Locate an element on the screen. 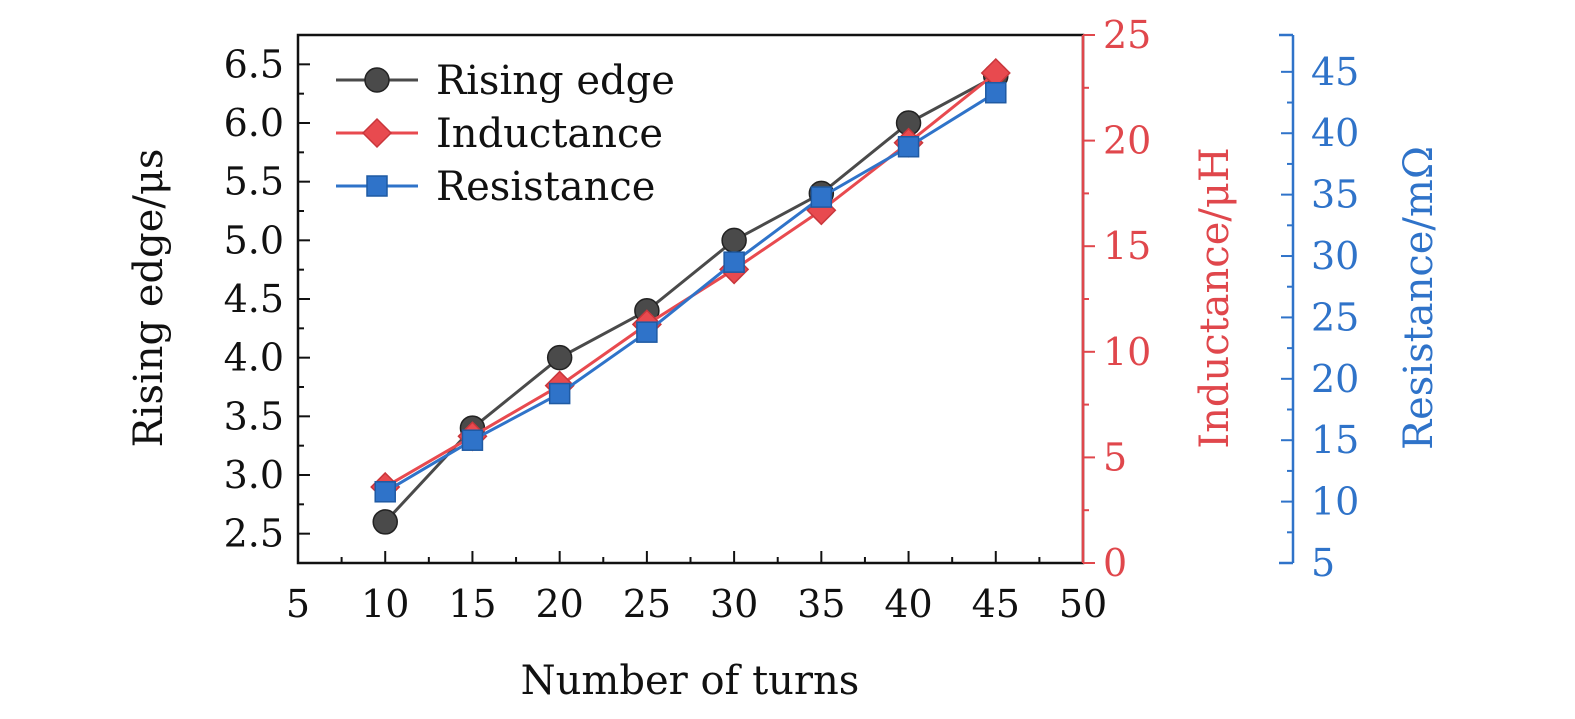 This screenshot has width=1575, height=719. y-left-tick-label: 3.0 is located at coordinates (254, 475).